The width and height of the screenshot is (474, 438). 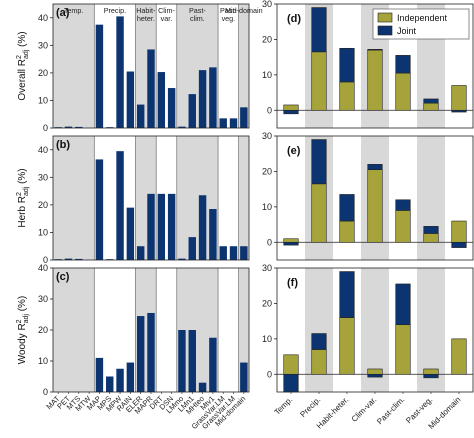 What do you see at coordinates (310, 407) in the screenshot?
I see `x-tick-label: Precip.` at bounding box center [310, 407].